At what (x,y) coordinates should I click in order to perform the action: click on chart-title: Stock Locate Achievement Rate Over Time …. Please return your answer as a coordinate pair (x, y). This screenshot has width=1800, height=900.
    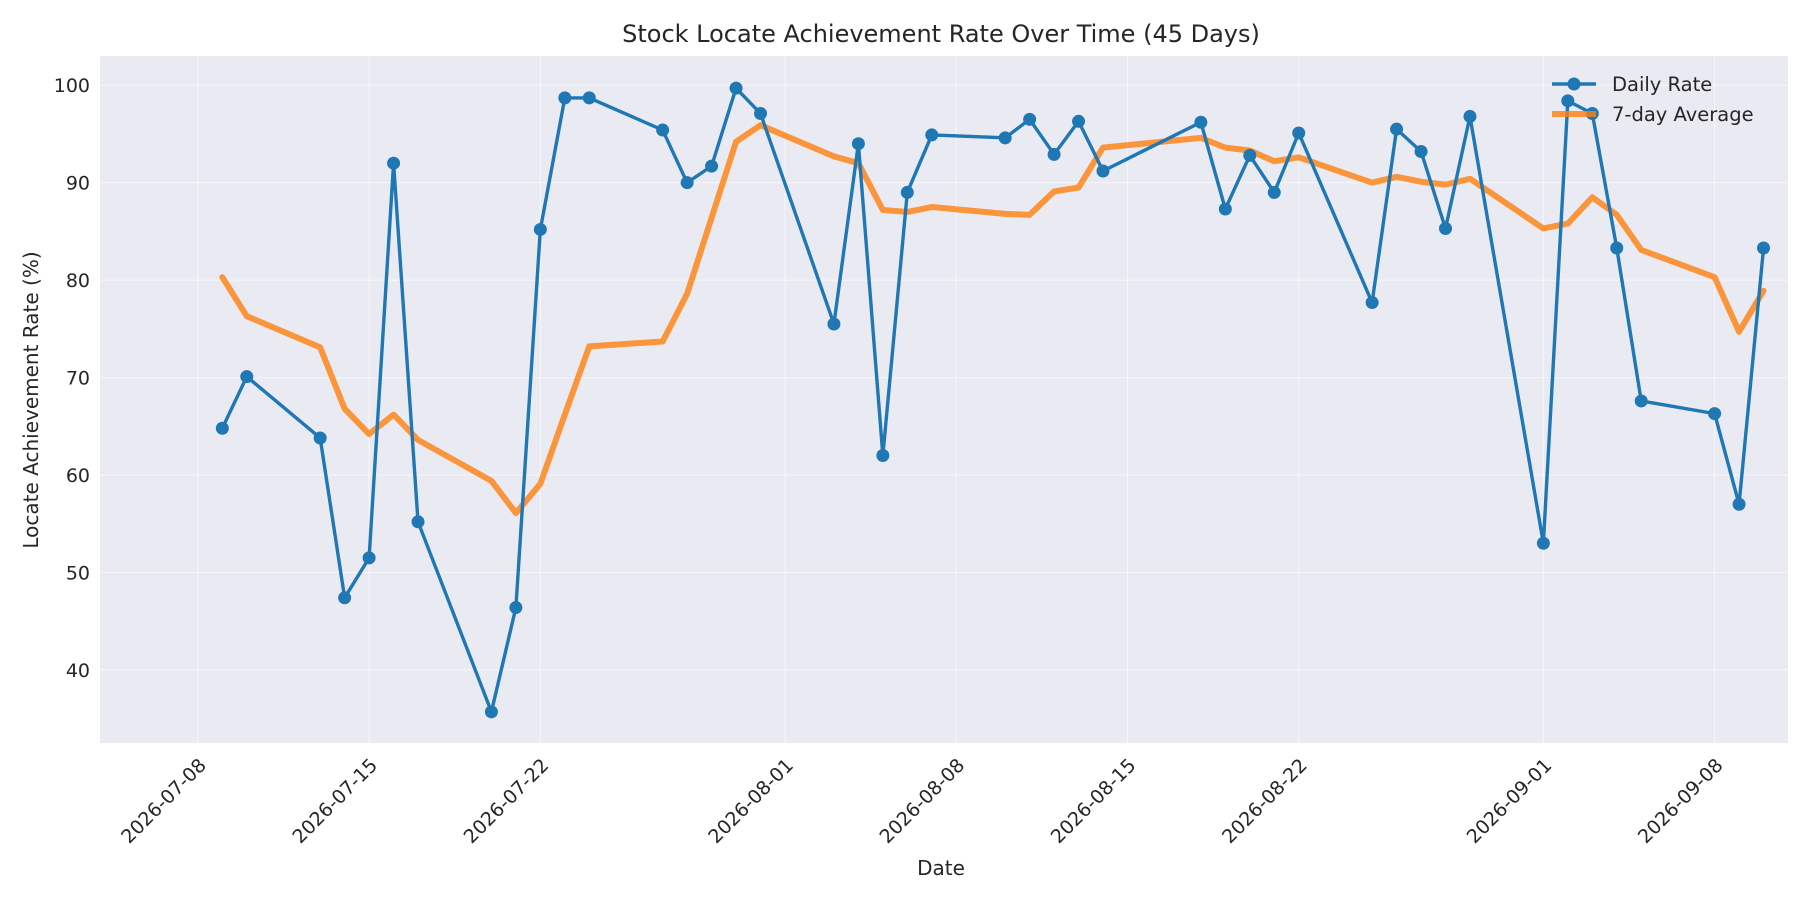
    Looking at the image, I should click on (941, 34).